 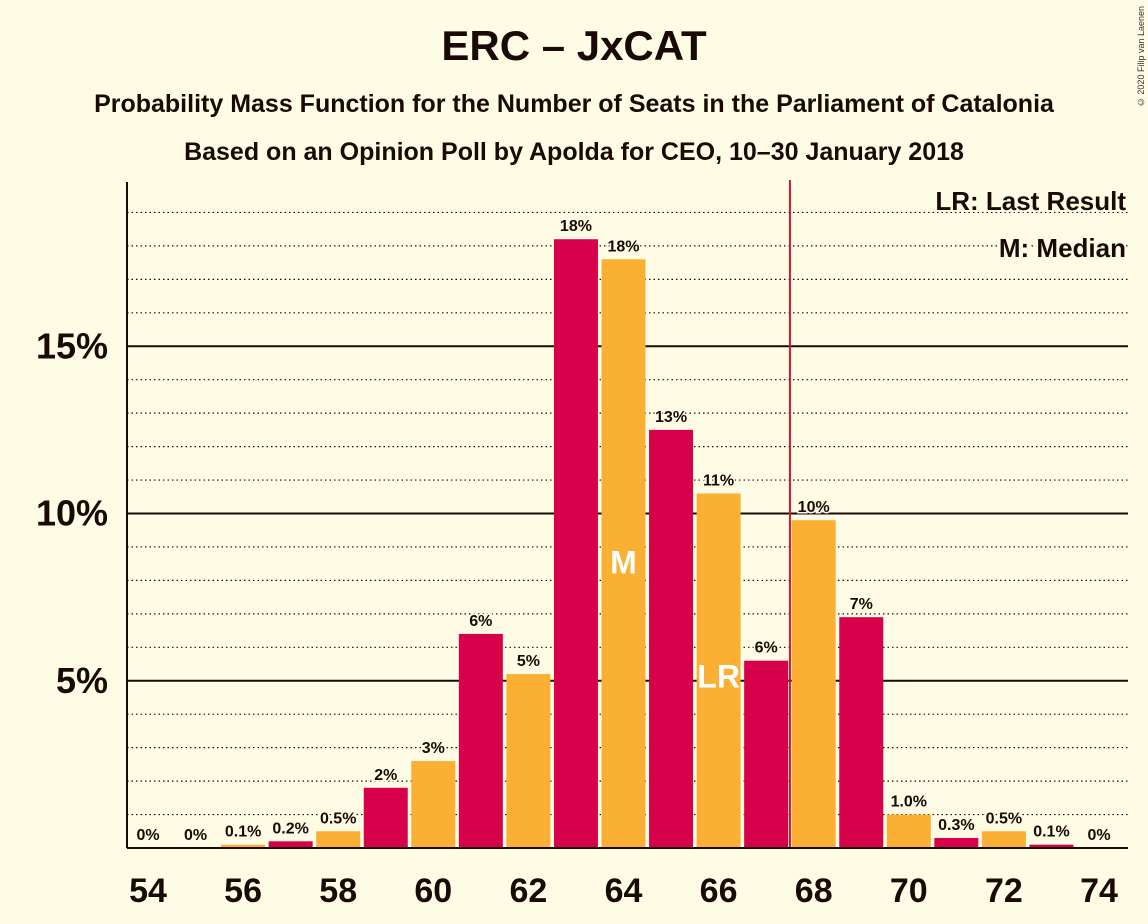 What do you see at coordinates (909, 802) in the screenshot?
I see `data-label-70: 1.0%` at bounding box center [909, 802].